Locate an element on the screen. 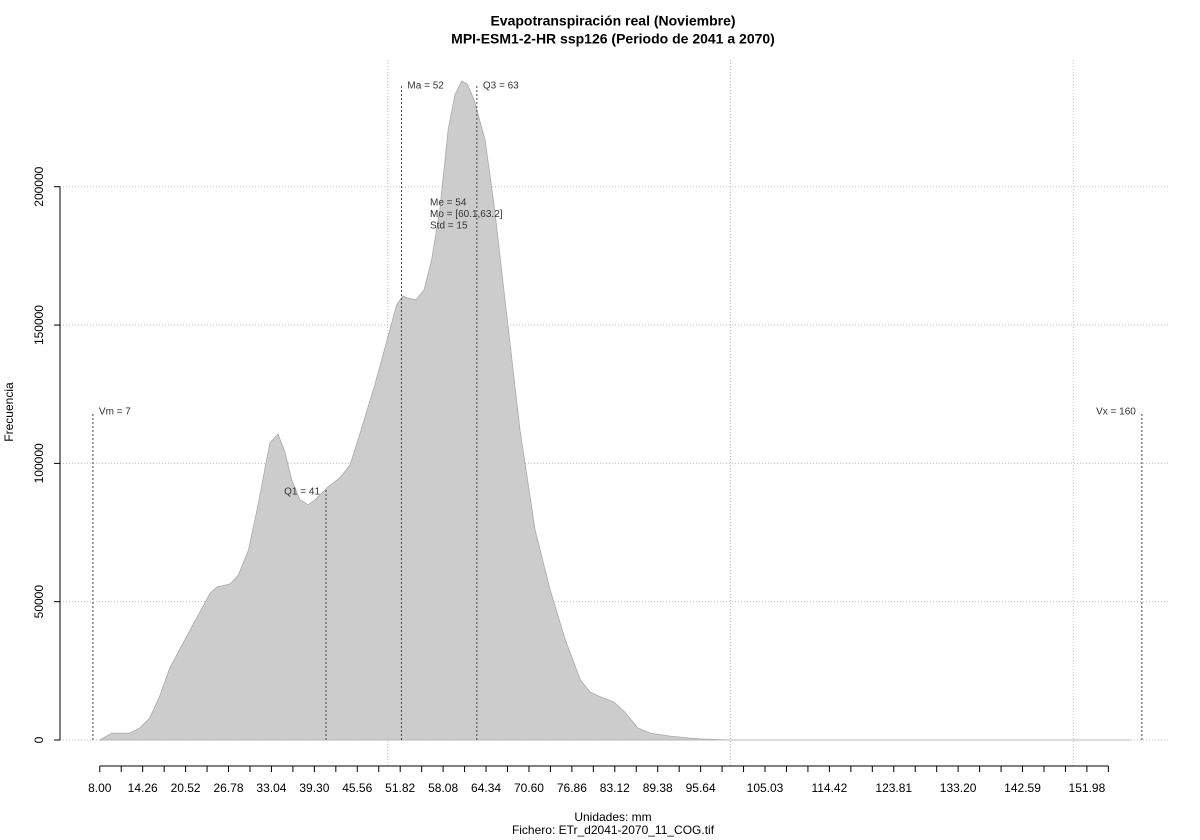 This screenshot has height=840, width=1200. y-tick-label: 150000 is located at coordinates (39, 325).